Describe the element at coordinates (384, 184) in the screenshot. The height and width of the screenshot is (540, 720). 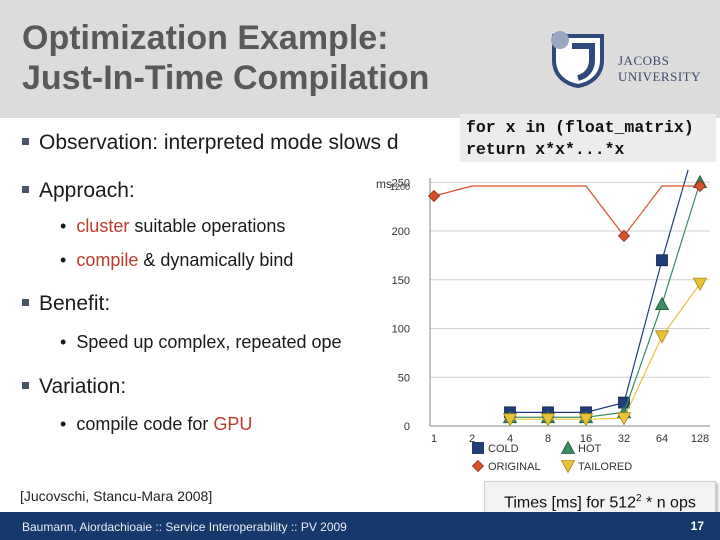
I see `y-axis-label: ms` at that location.